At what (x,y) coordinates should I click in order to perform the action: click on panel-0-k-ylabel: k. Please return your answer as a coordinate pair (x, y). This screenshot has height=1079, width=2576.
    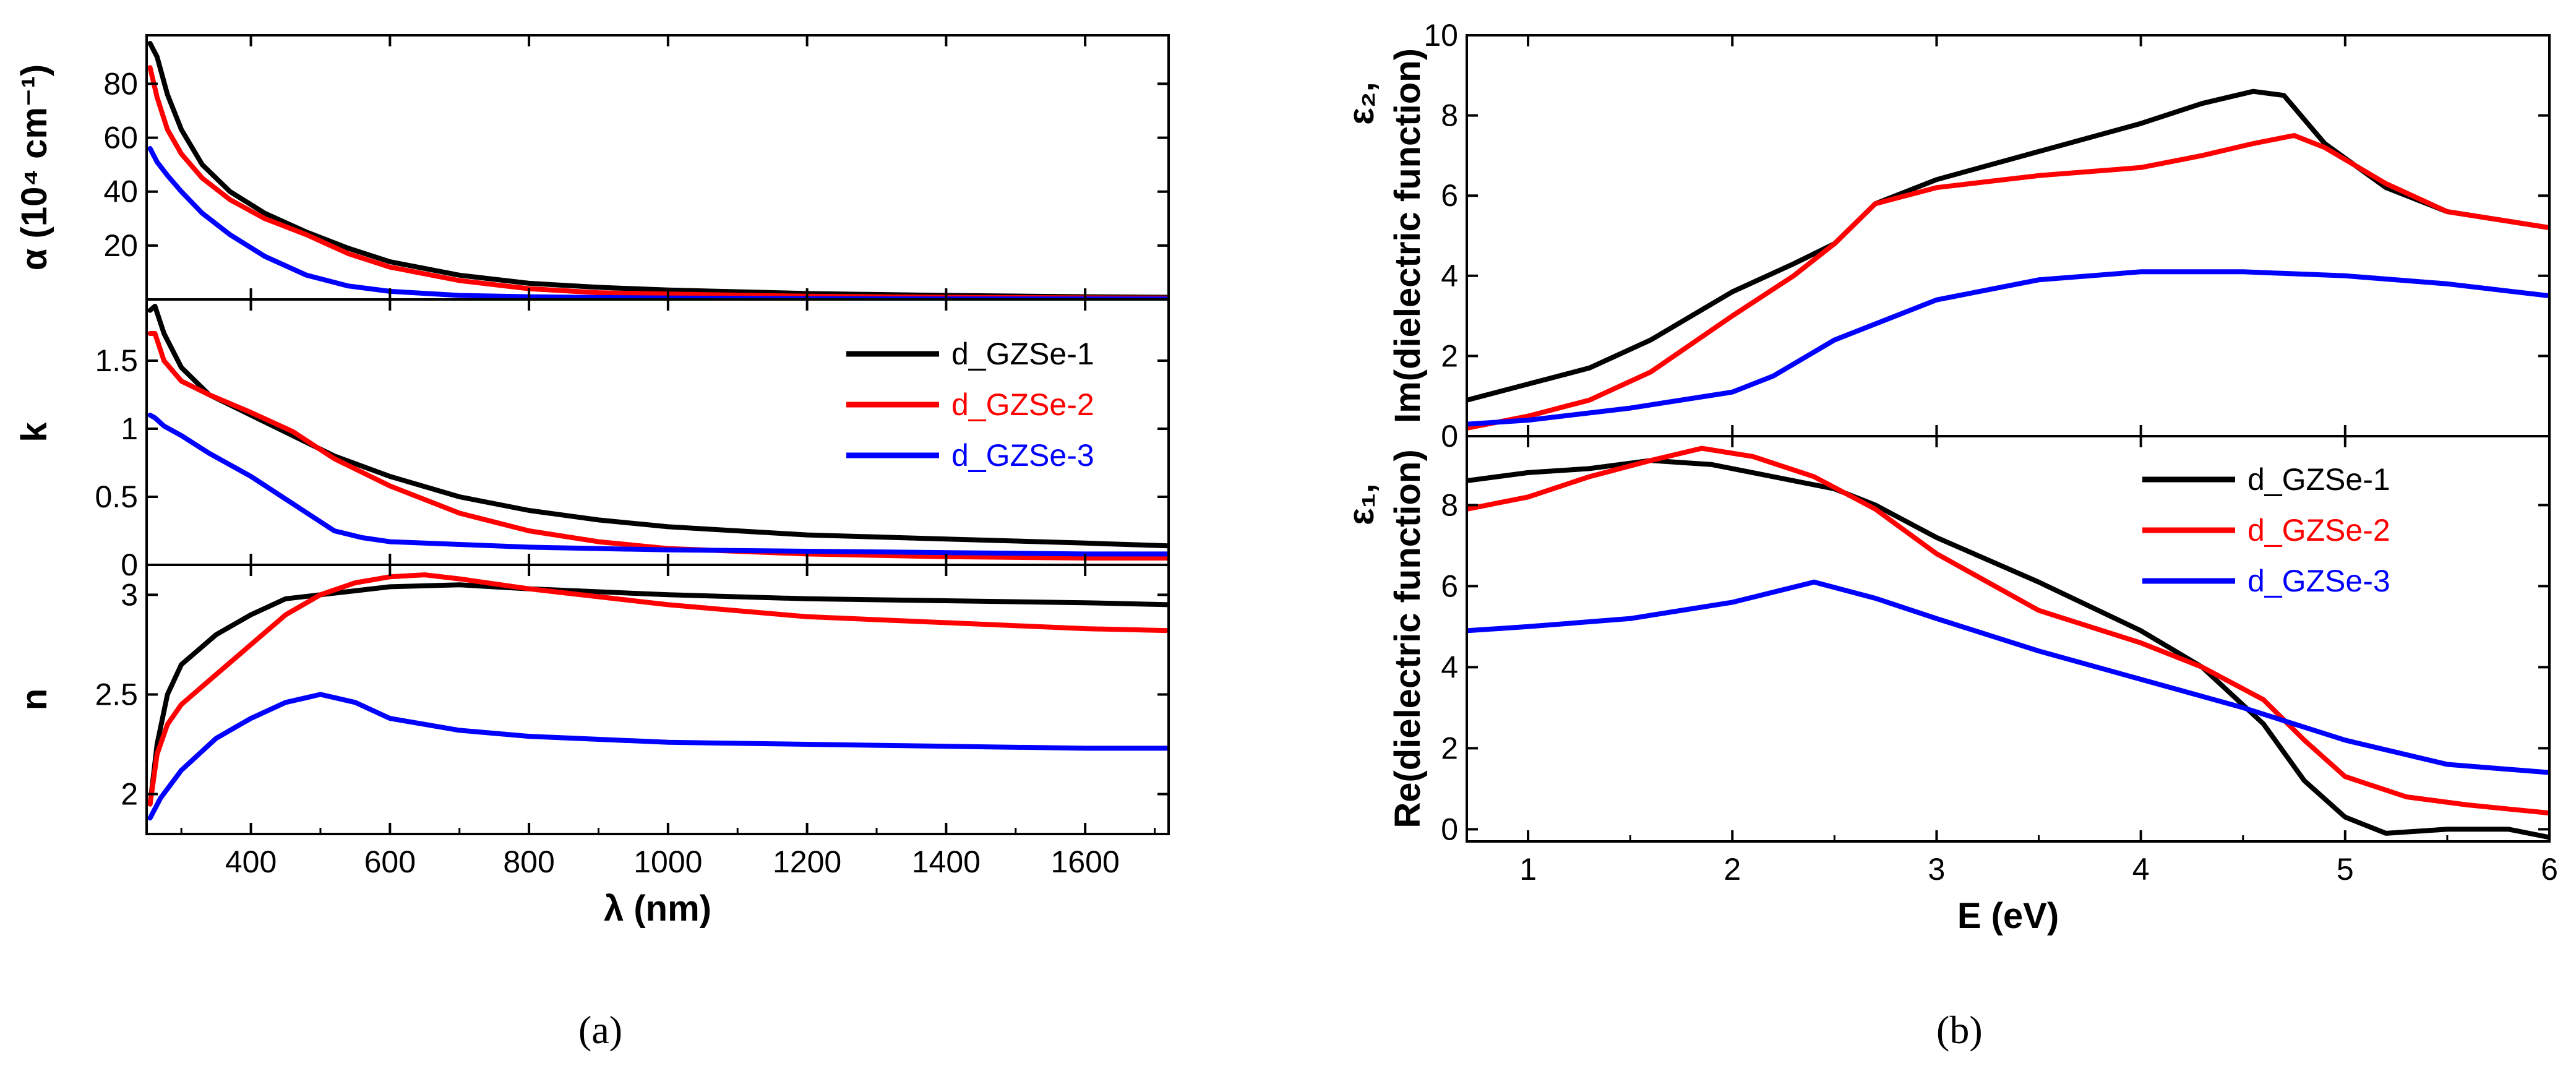
    Looking at the image, I should click on (34, 432).